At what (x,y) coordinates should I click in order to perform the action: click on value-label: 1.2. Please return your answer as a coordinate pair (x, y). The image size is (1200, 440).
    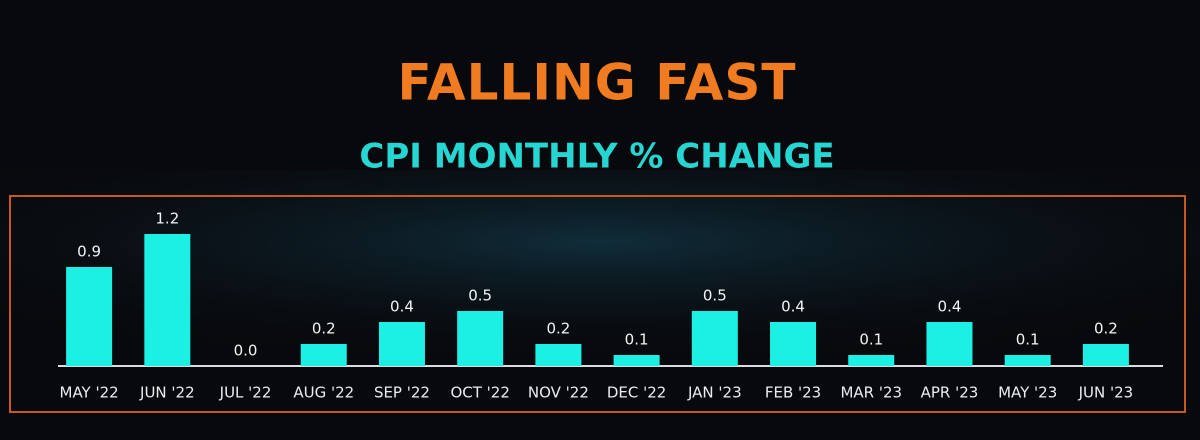
    Looking at the image, I should click on (167, 219).